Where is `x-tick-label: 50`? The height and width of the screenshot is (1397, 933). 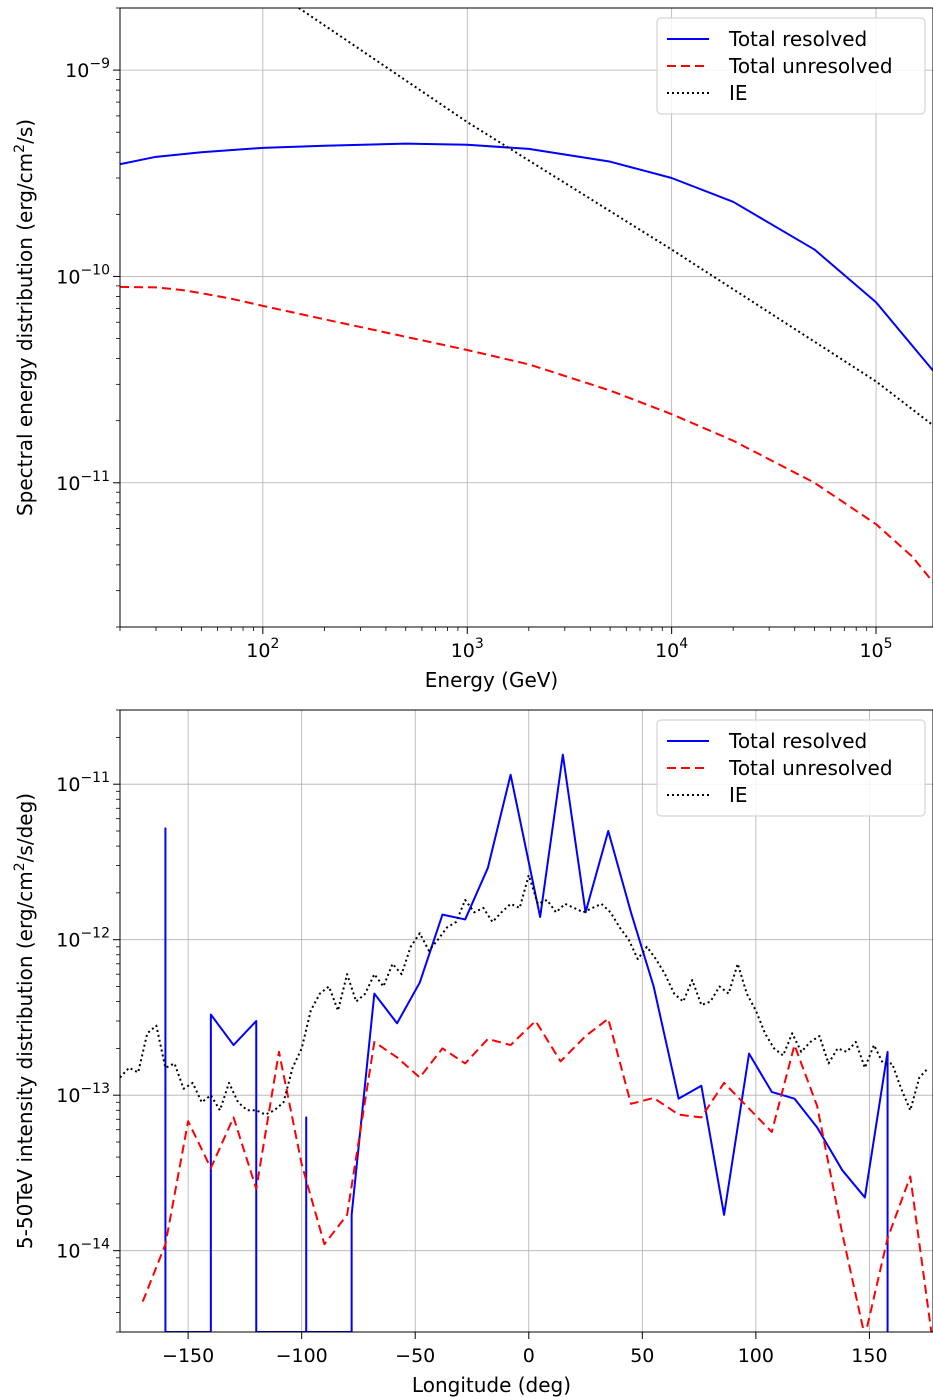
x-tick-label: 50 is located at coordinates (642, 1356).